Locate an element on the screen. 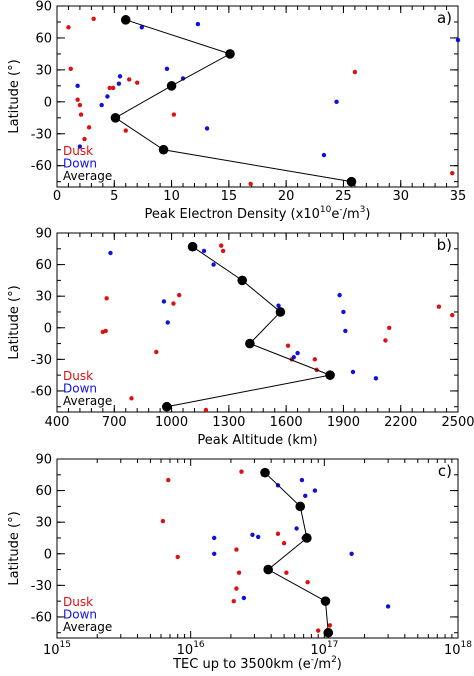 Image resolution: width=474 pixels, height=676 pixels. x-tick-label: 15 is located at coordinates (229, 196).